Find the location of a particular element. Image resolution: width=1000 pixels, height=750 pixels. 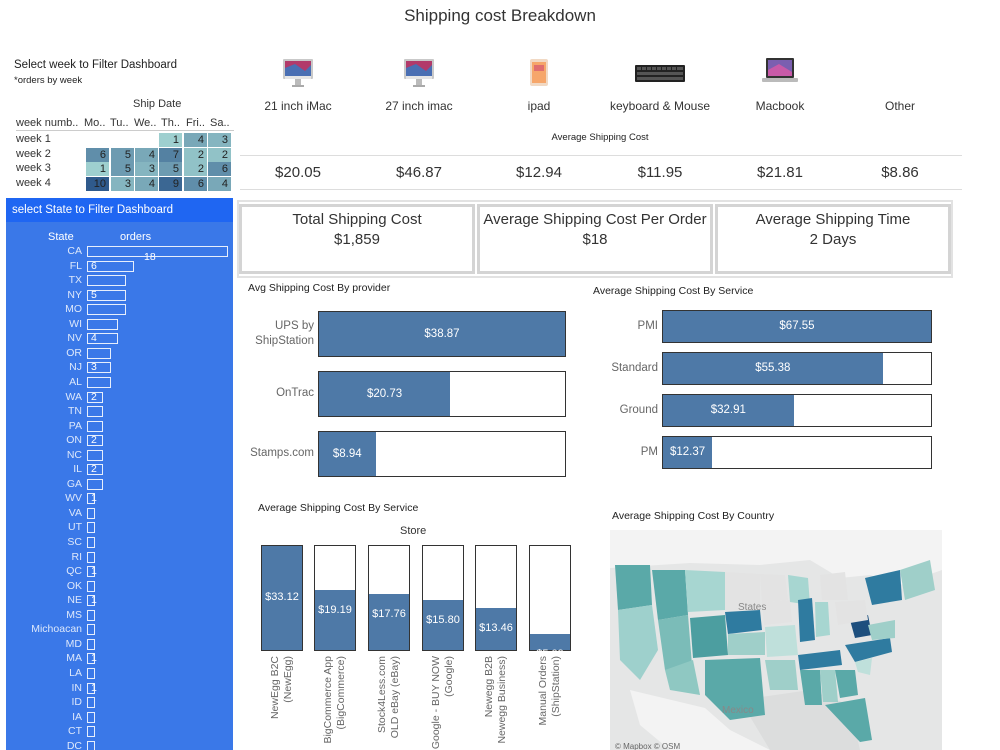

state-name: RI is located at coordinates (77, 556).